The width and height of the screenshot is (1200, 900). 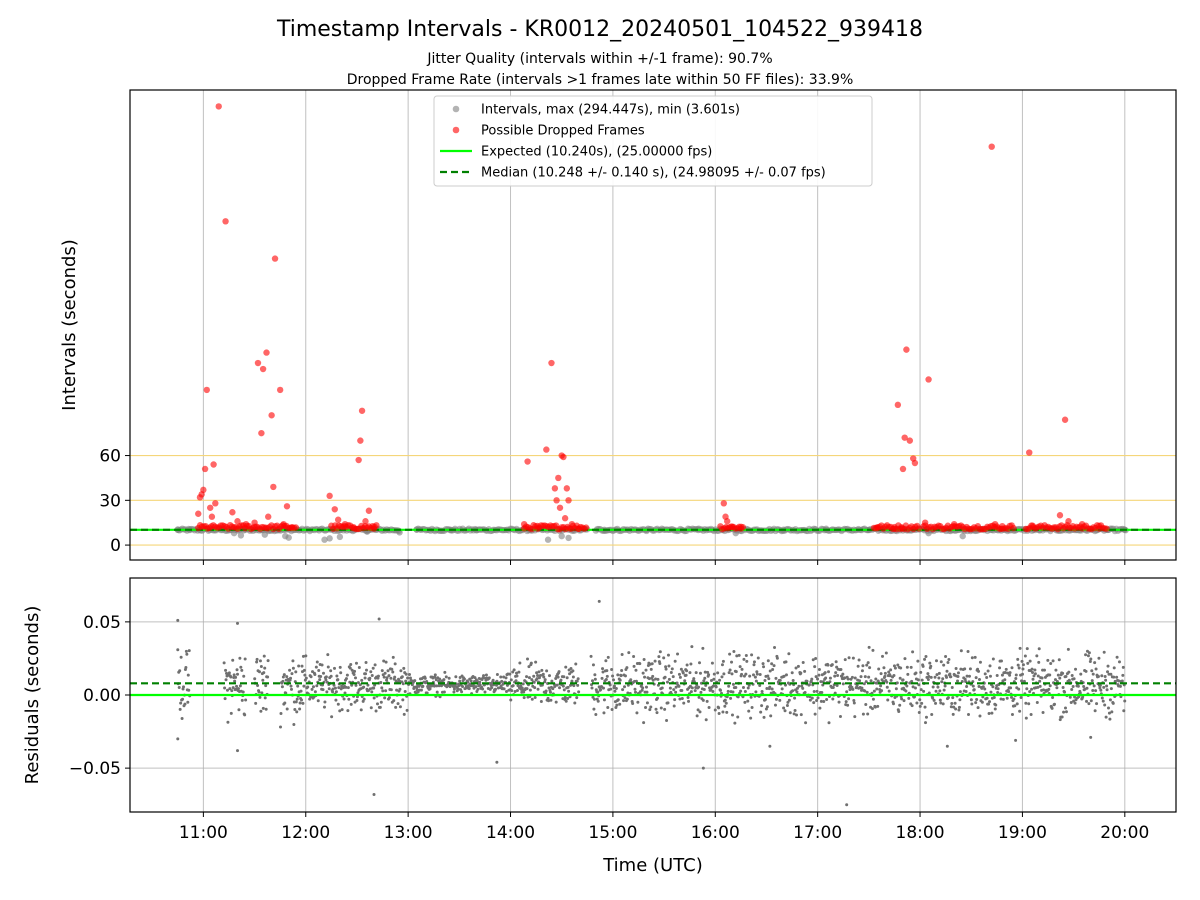 What do you see at coordinates (95, 769) in the screenshot?
I see `residuals-y-tick-label: −0.05` at bounding box center [95, 769].